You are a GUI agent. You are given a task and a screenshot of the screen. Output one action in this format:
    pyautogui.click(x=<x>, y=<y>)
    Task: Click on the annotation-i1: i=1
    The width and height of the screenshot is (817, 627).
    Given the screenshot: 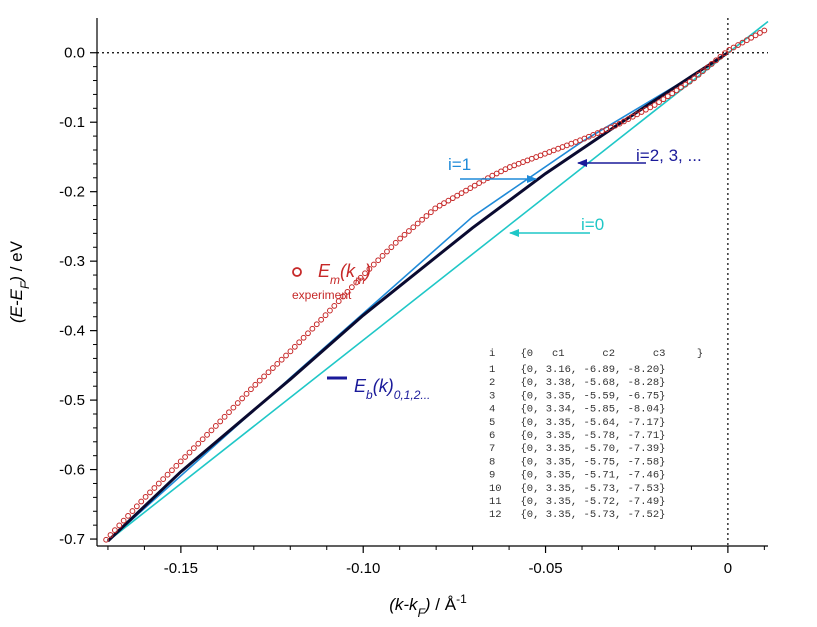 What is the action you would take?
    pyautogui.click(x=459, y=164)
    